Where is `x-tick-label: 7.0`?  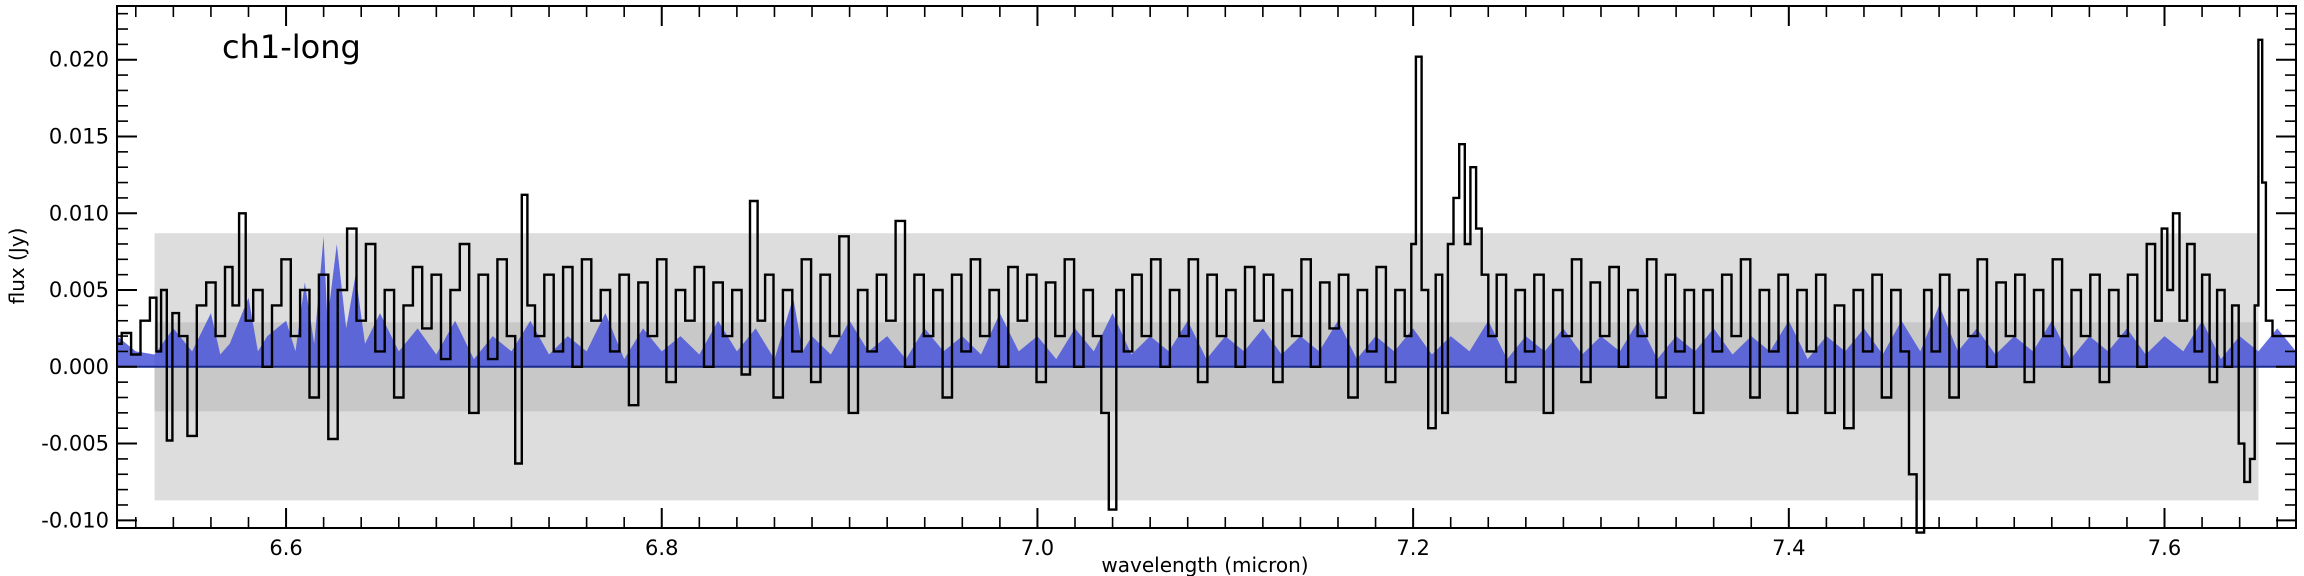
x-tick-label: 7.0 is located at coordinates (1037, 548).